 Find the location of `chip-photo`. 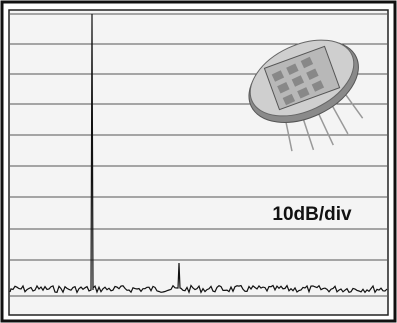

chip-photo is located at coordinates (306, 95).